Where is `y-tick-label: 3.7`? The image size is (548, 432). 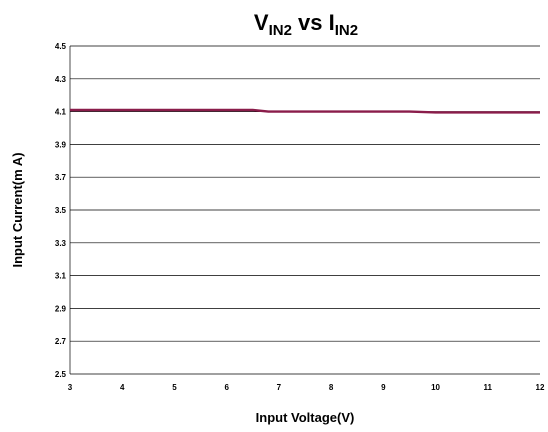
y-tick-label: 3.7 is located at coordinates (61, 177).